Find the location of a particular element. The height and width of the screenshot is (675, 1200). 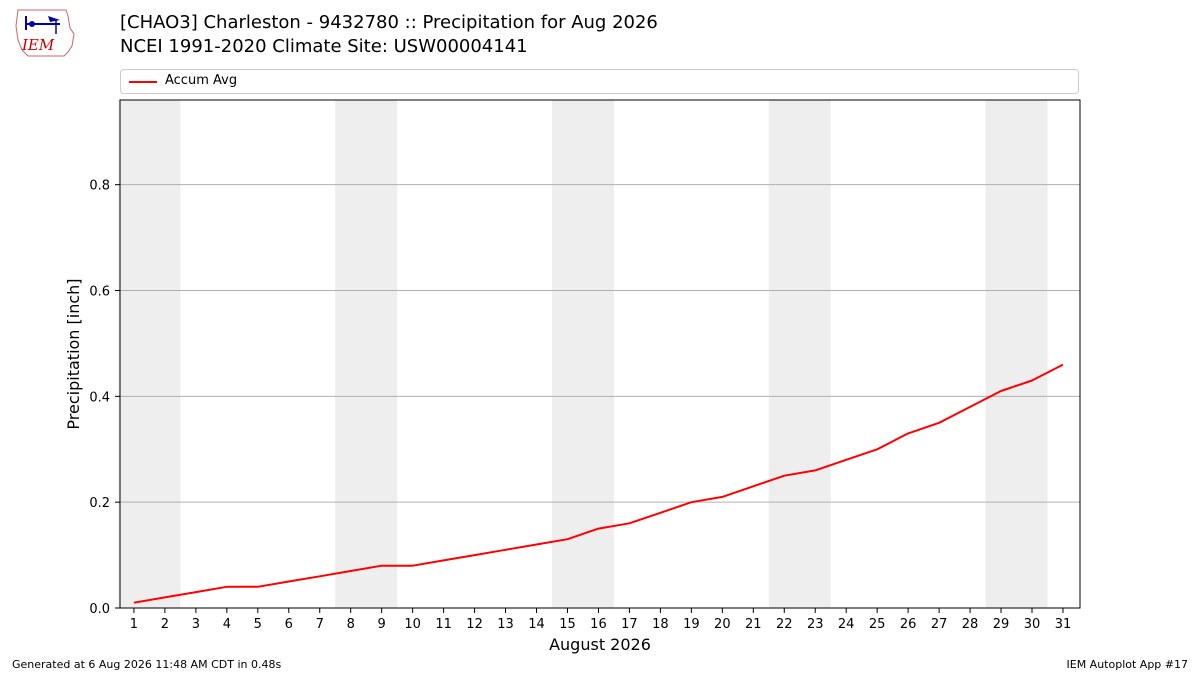

x-tick-label: 5 is located at coordinates (258, 624).